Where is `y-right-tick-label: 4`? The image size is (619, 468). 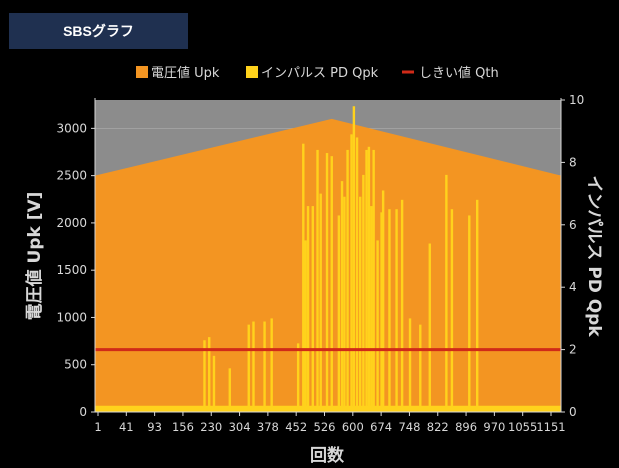 y-right-tick-label: 4 is located at coordinates (573, 287).